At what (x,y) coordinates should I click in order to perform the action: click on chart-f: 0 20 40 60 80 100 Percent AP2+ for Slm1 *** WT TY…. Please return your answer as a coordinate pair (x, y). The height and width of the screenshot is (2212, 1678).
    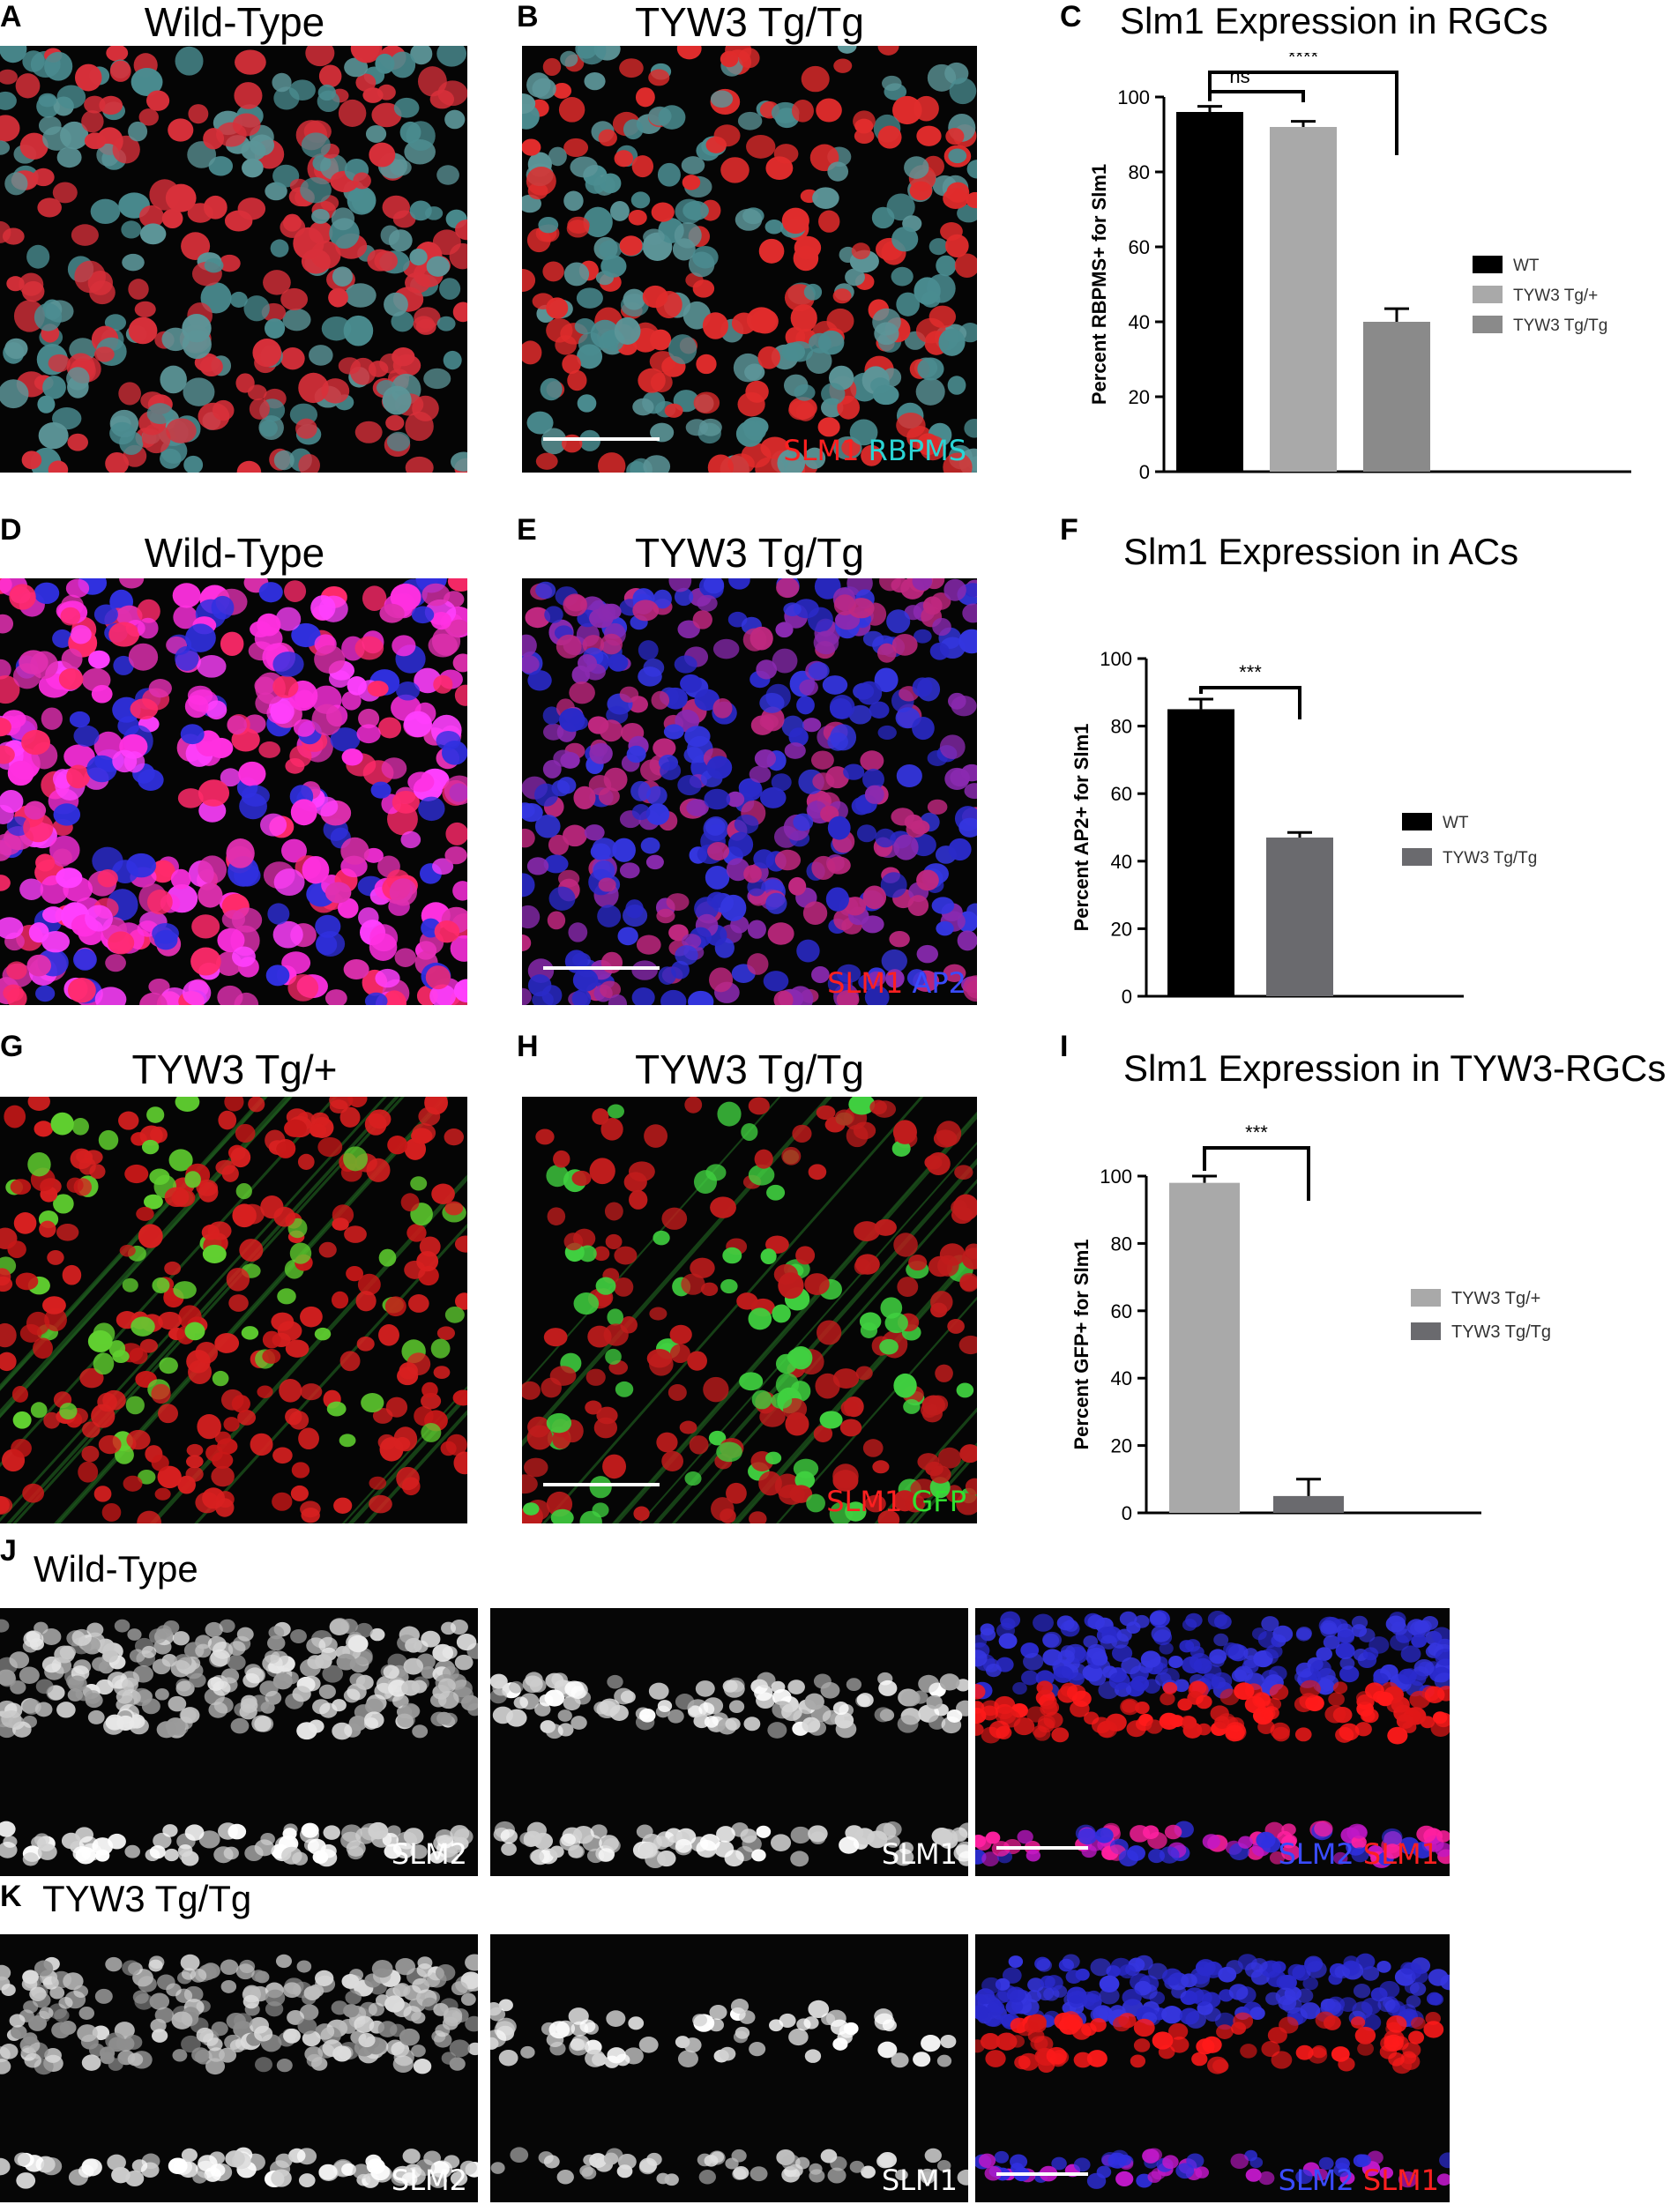
    Looking at the image, I should click on (1340, 811).